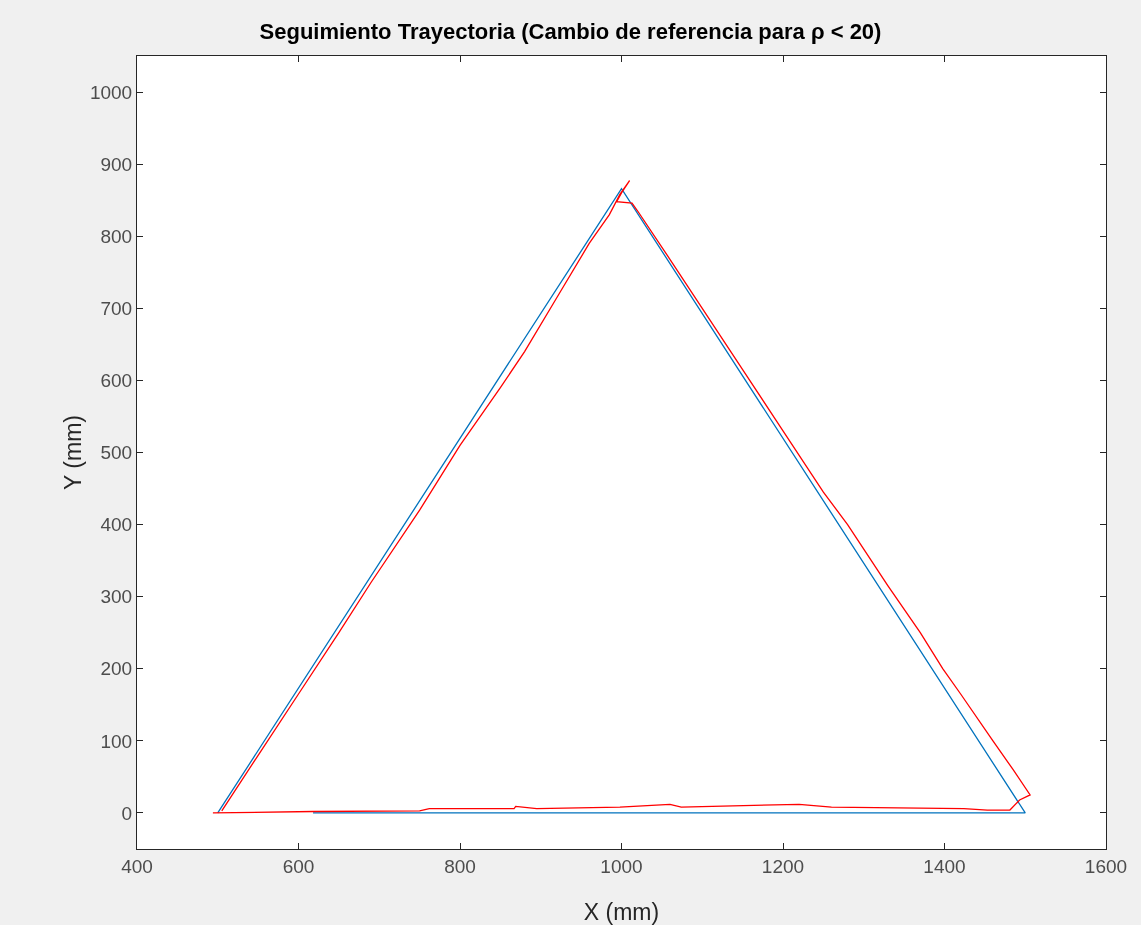 This screenshot has width=1141, height=925. What do you see at coordinates (116, 741) in the screenshot?
I see `y-tick-label: 100` at bounding box center [116, 741].